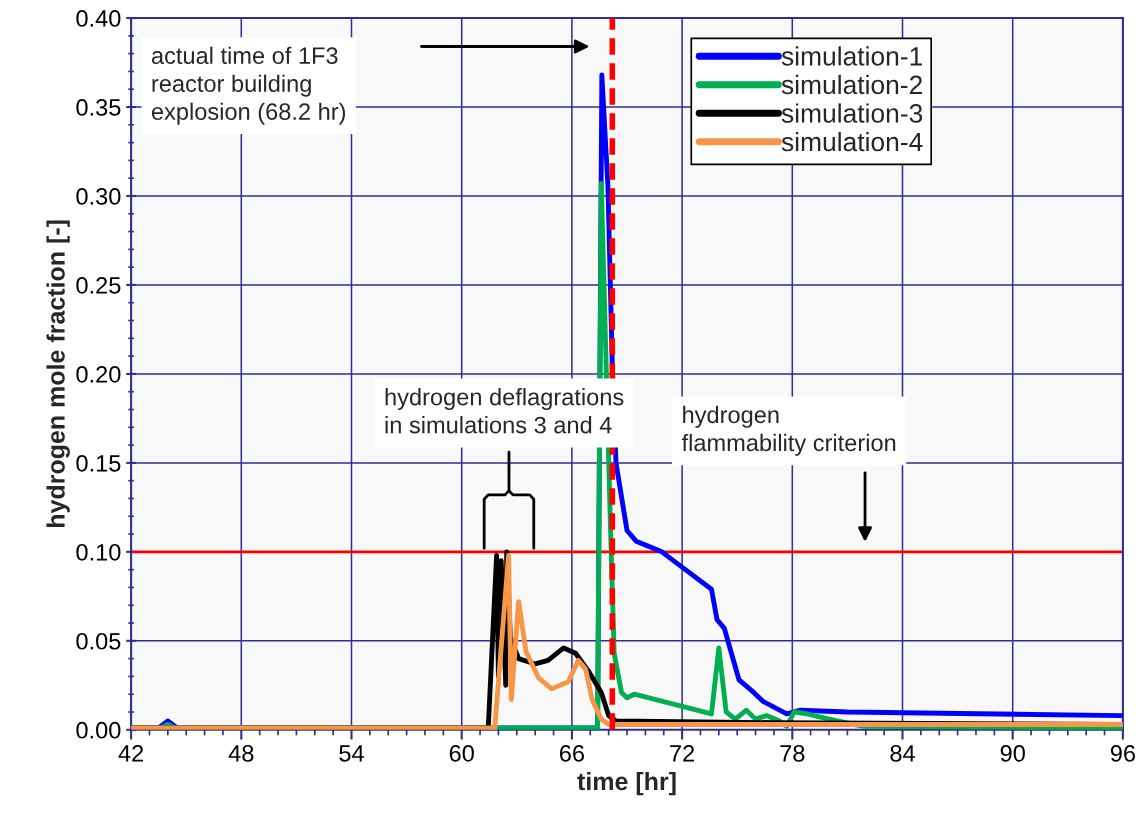  Describe the element at coordinates (571, 753) in the screenshot. I see `x-tick-label: 66` at that location.